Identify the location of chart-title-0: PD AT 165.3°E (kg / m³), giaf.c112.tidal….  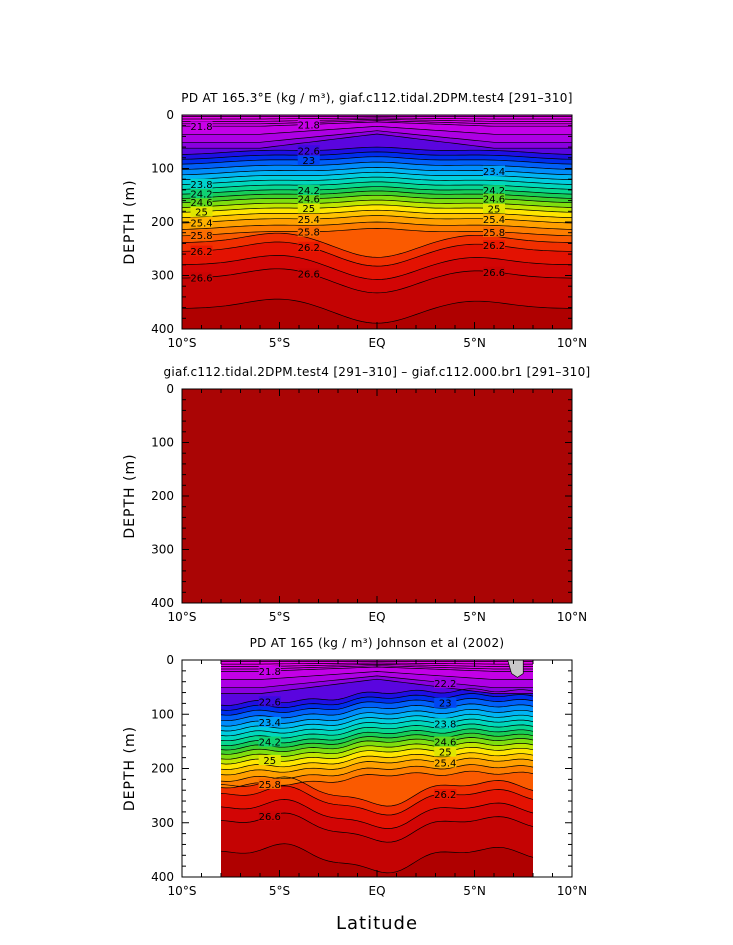
(376, 98).